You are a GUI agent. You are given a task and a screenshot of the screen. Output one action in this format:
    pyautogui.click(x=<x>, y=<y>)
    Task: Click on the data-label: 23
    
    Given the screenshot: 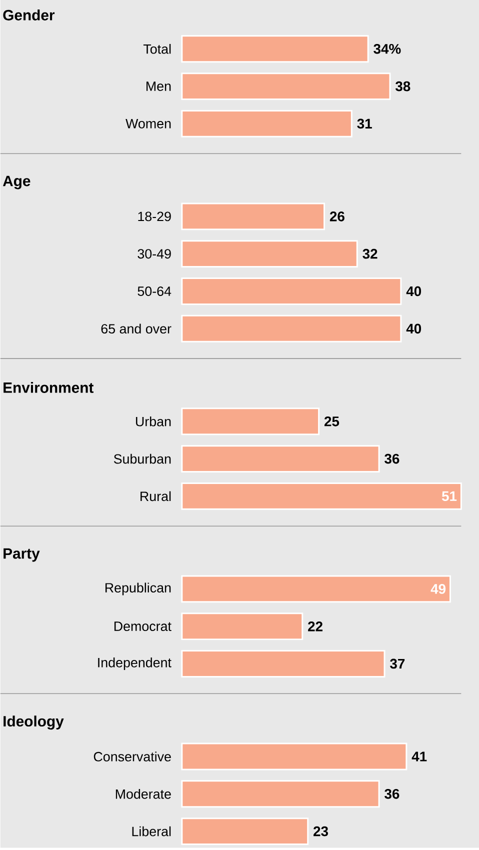 What is the action you would take?
    pyautogui.click(x=320, y=831)
    